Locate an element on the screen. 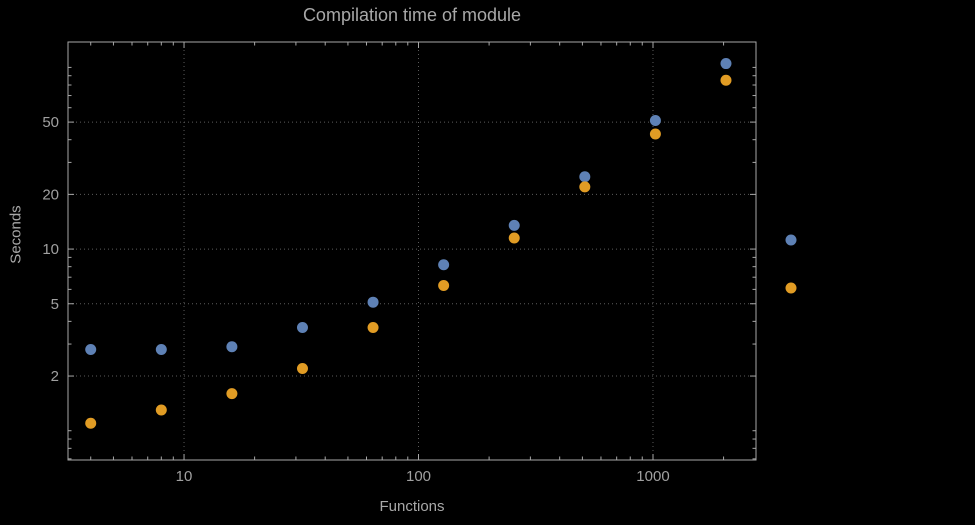 This screenshot has height=525, width=975. y-tick-label: 50 is located at coordinates (50, 122).